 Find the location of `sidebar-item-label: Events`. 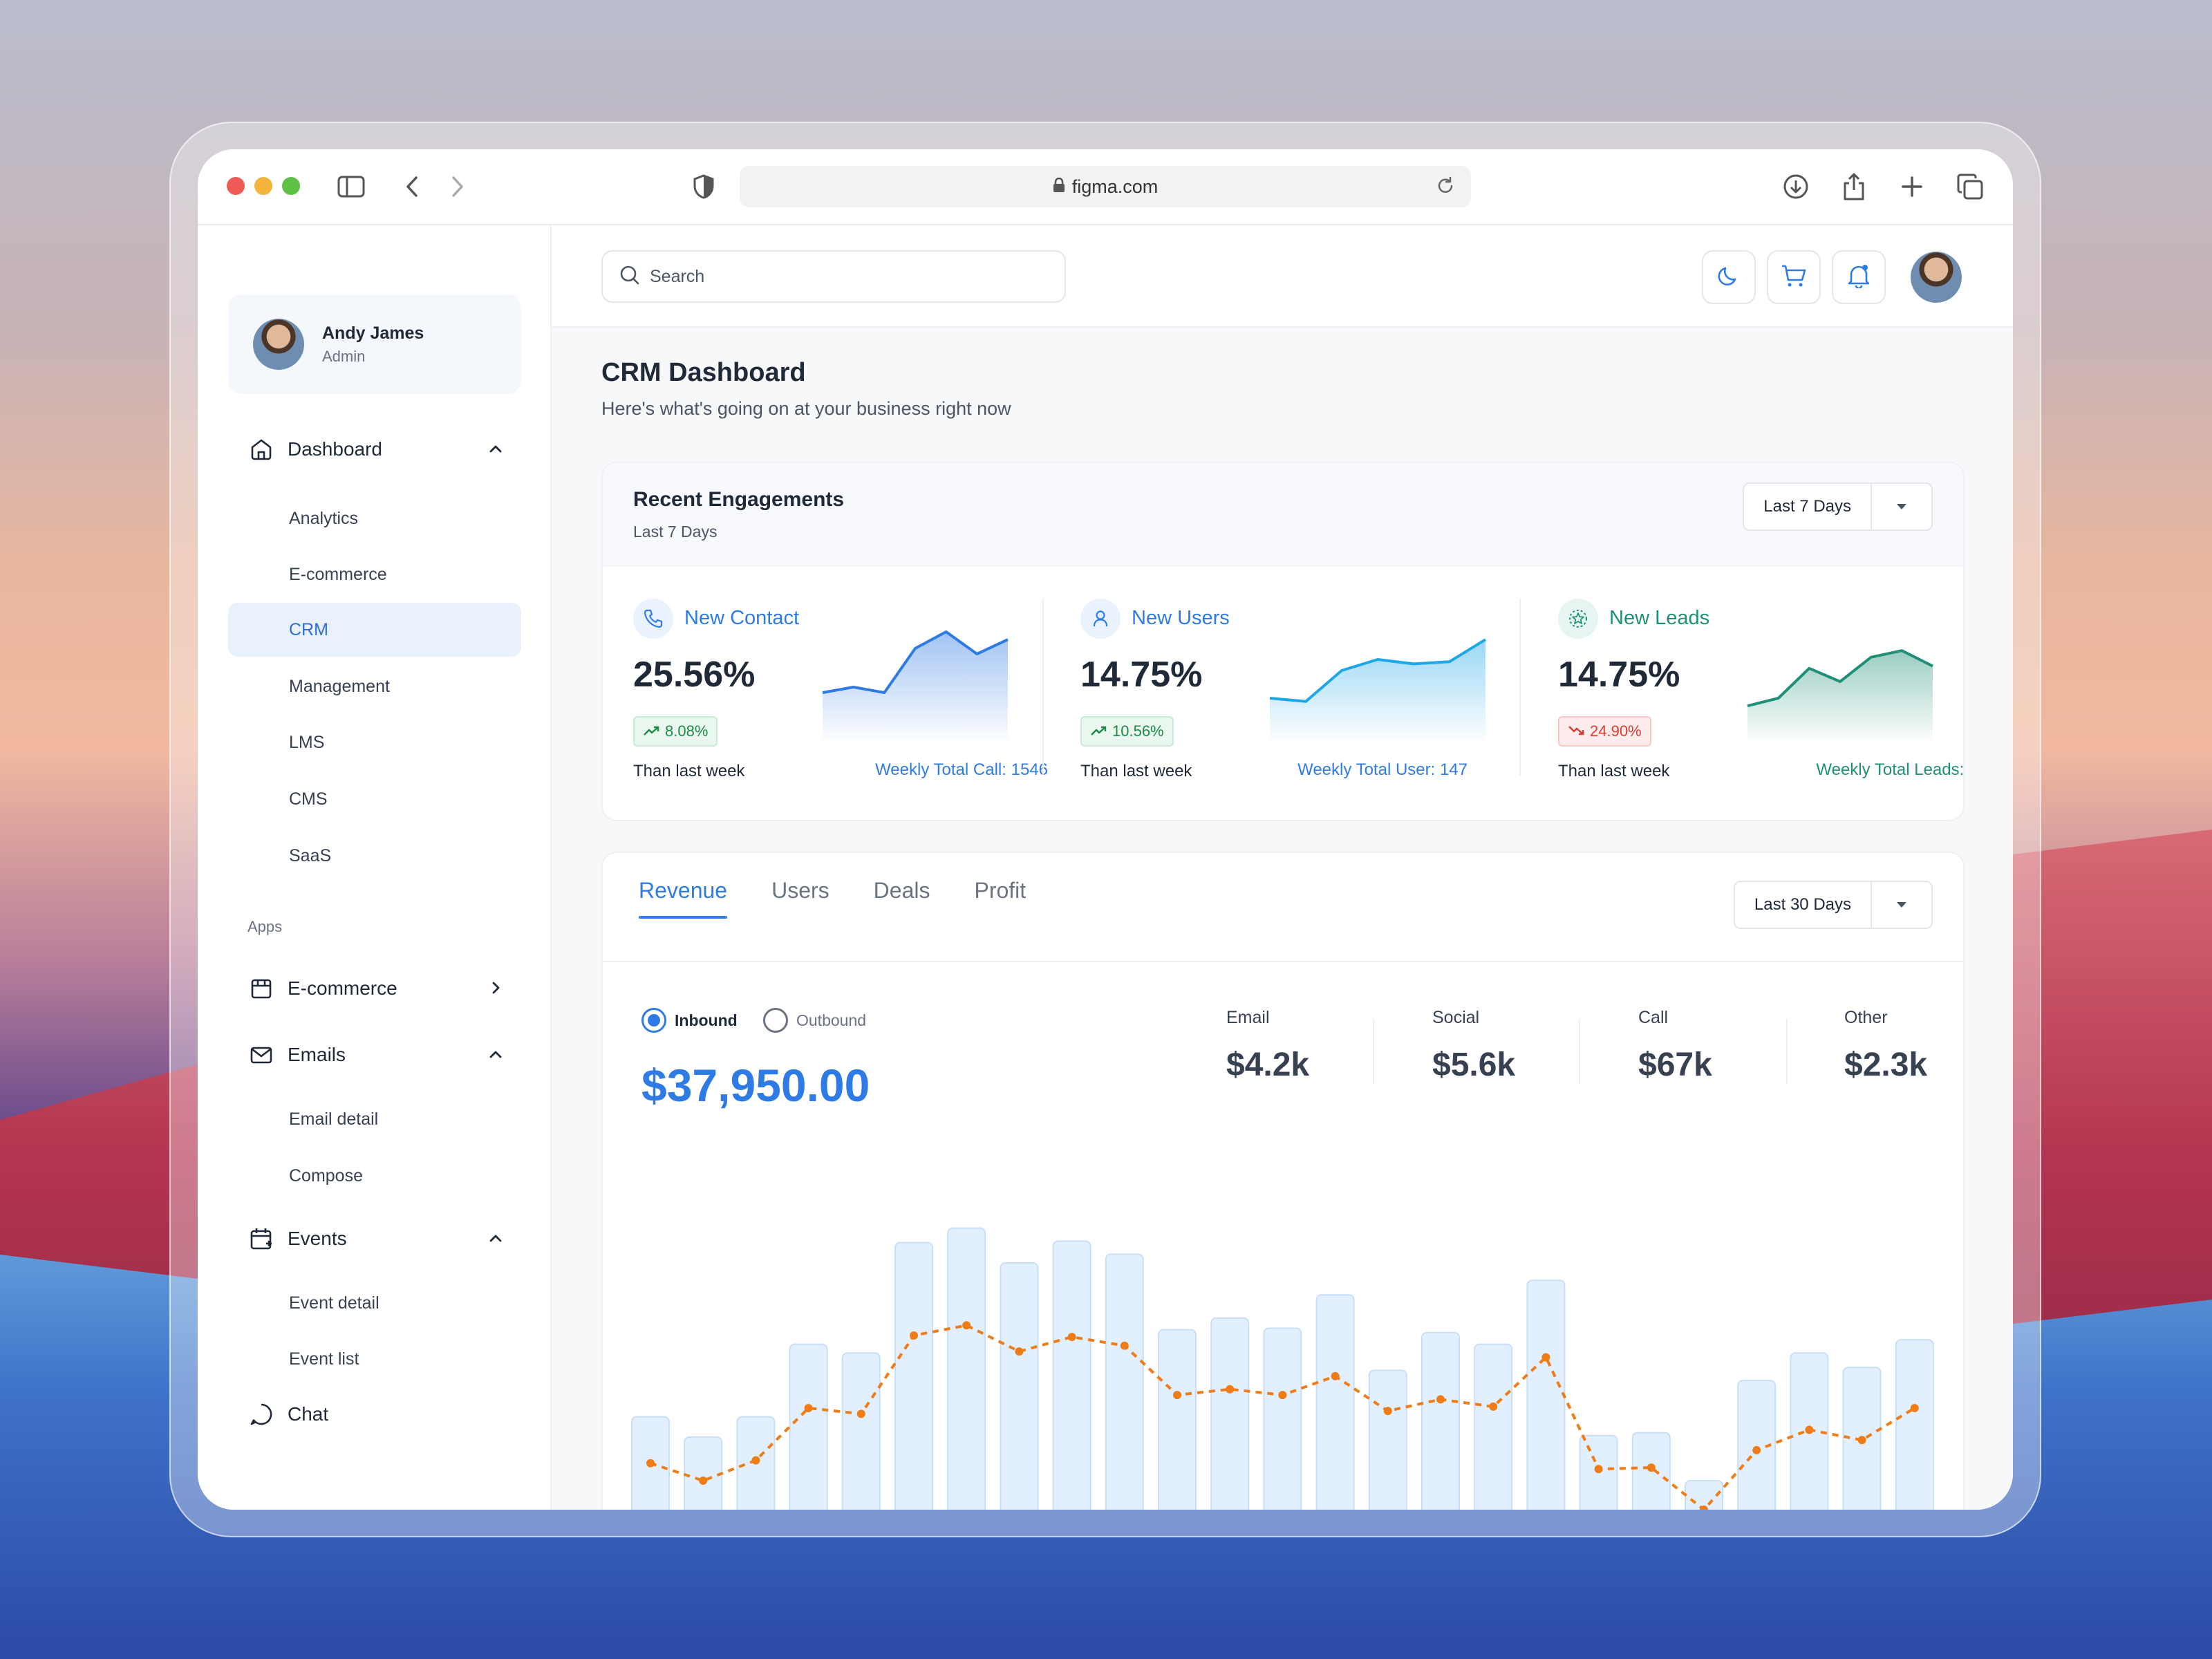

sidebar-item-label: Events is located at coordinates (317, 1238).